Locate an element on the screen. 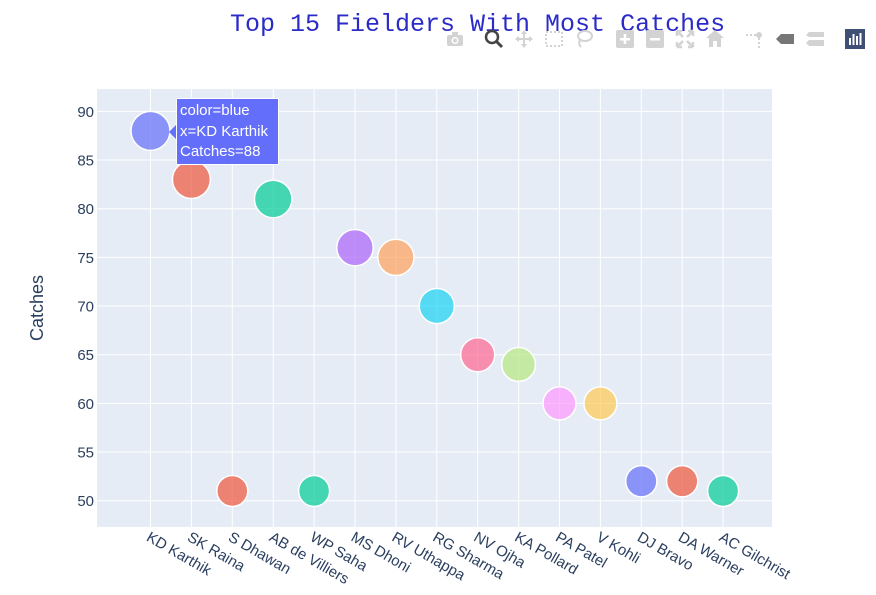  y-tick-label: 55 is located at coordinates (85, 453).